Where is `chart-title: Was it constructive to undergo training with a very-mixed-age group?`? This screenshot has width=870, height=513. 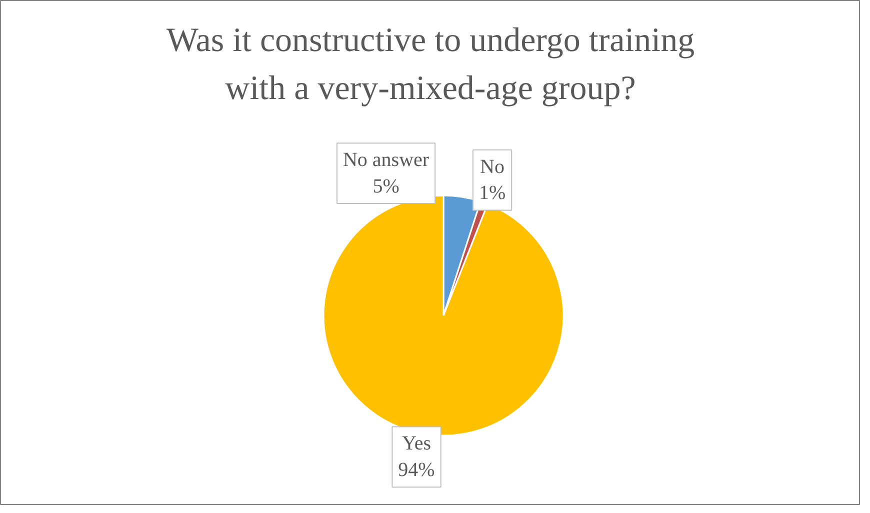 chart-title: Was it constructive to undergo training with a very-mixed-age group? is located at coordinates (430, 64).